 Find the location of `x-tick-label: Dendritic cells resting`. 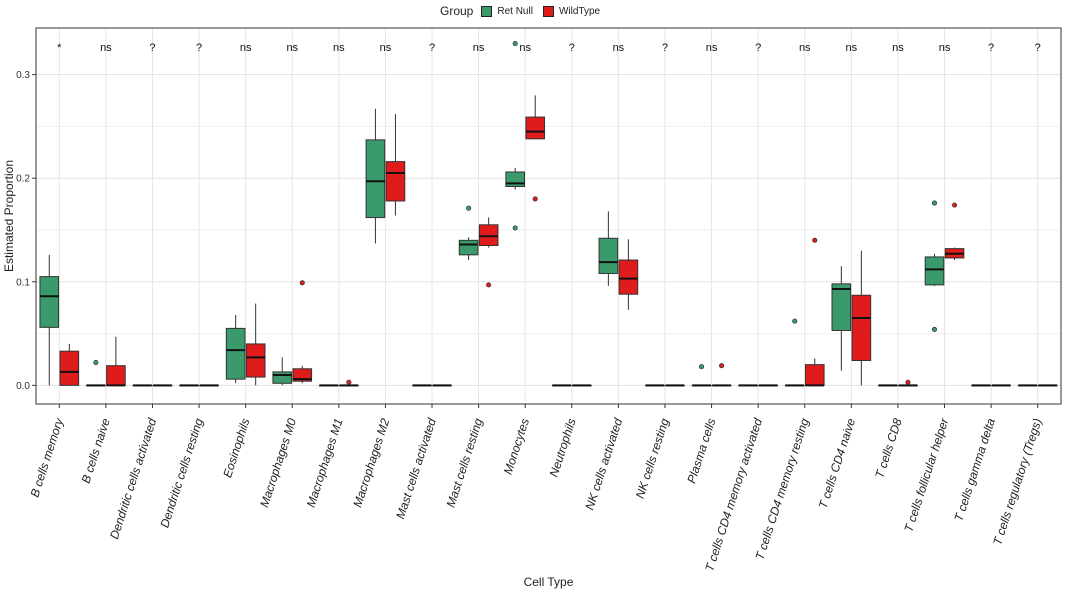

x-tick-label: Dendritic cells resting is located at coordinates (181, 472).